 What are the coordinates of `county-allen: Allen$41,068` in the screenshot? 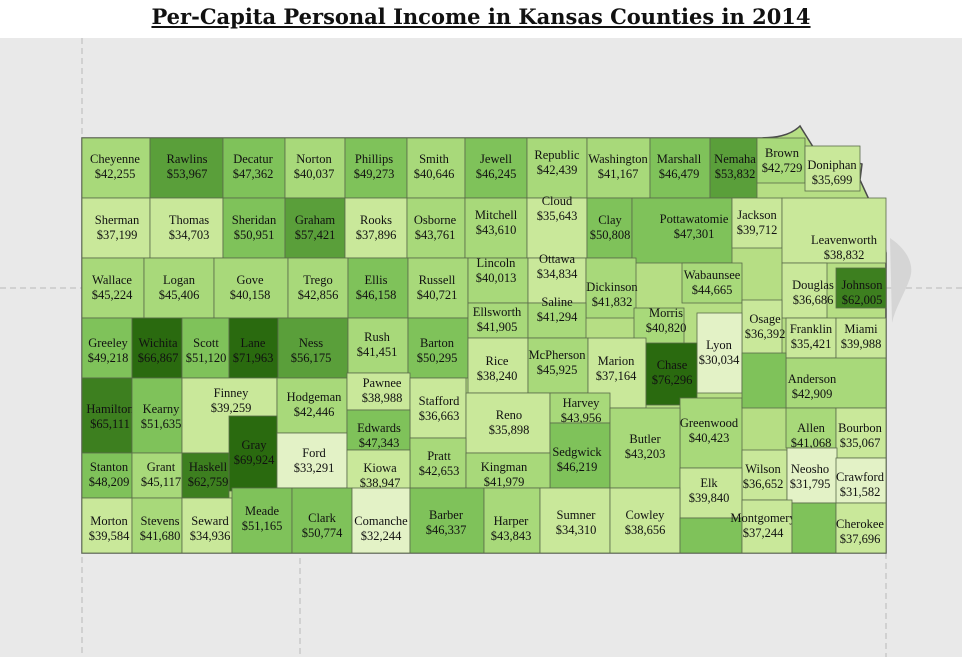 It's located at (811, 428).